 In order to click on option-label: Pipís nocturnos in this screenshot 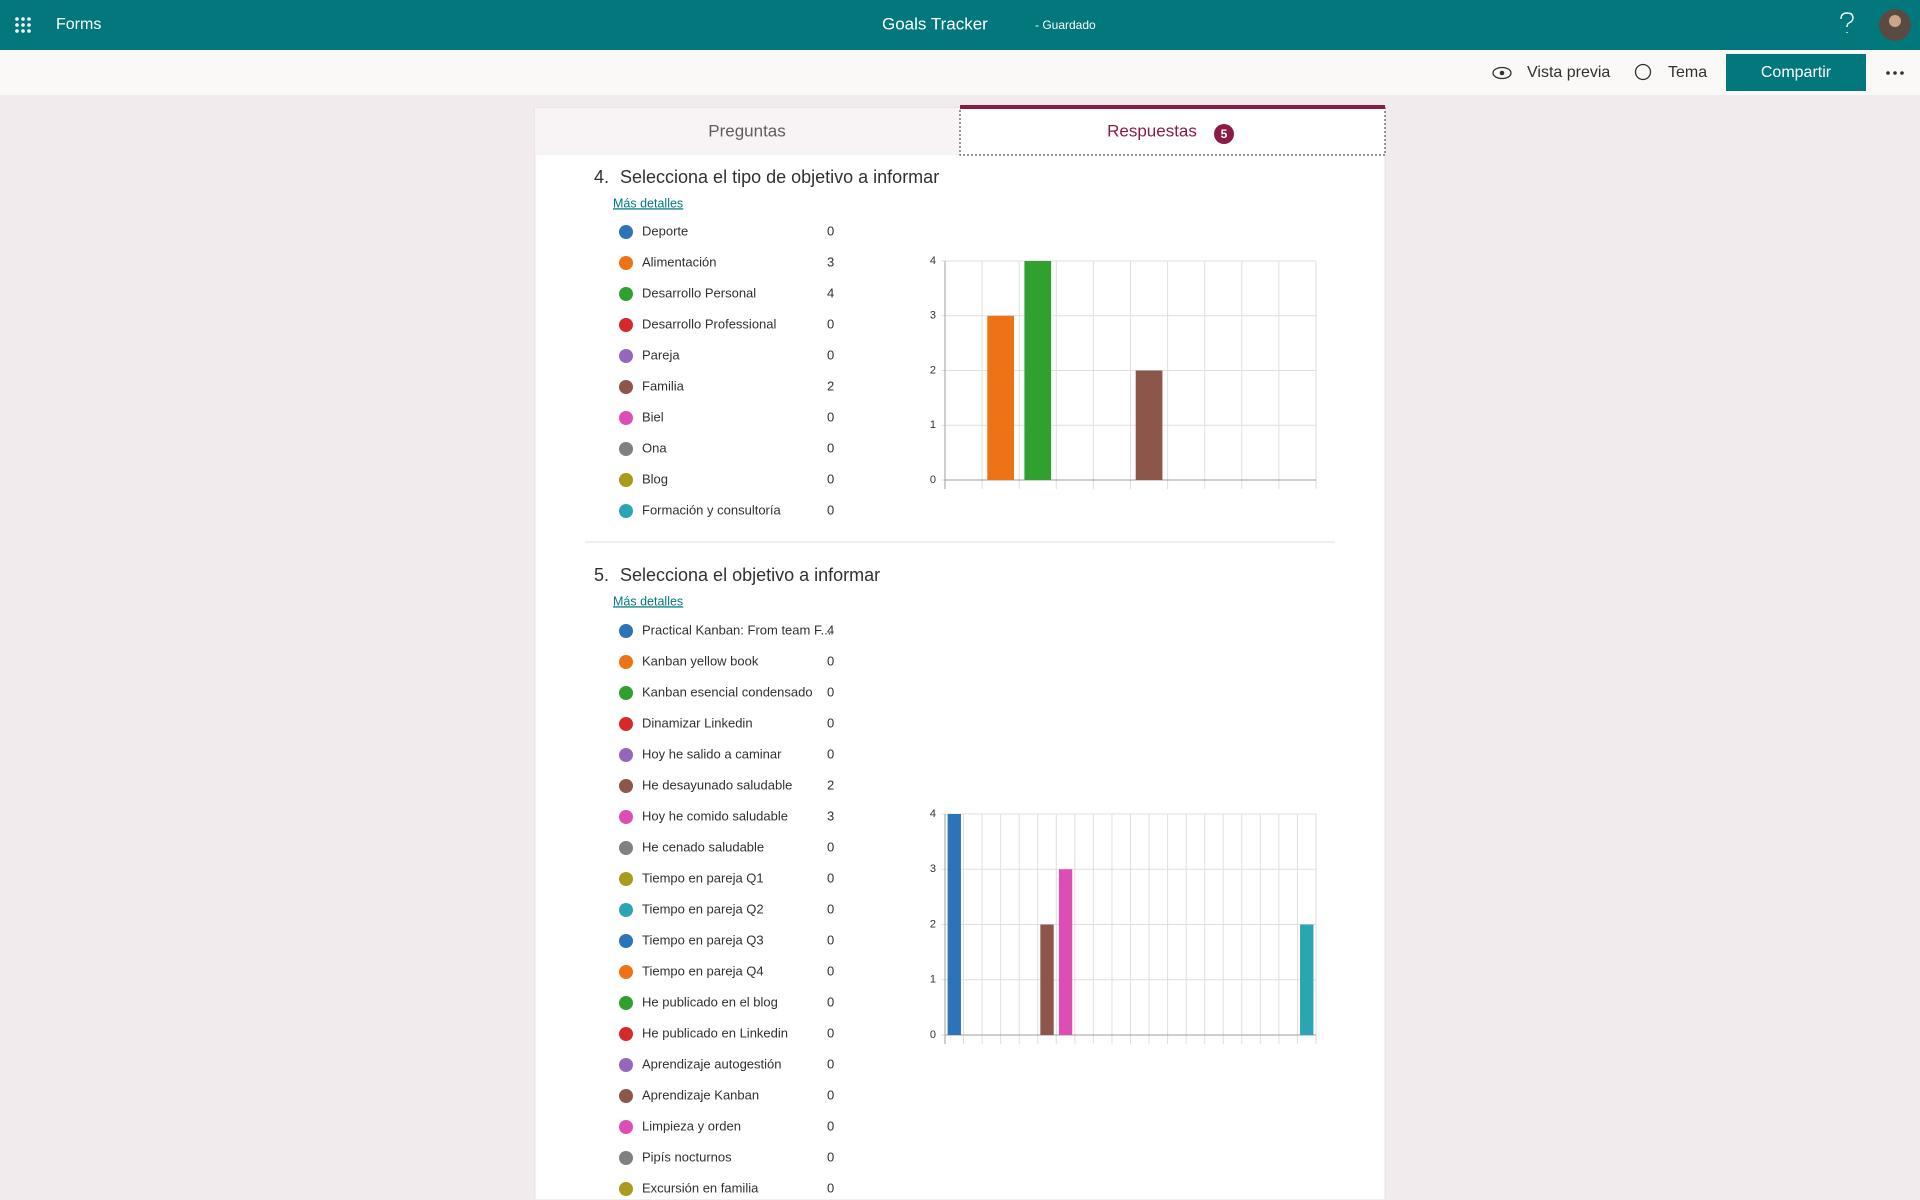, I will do `click(687, 1156)`.